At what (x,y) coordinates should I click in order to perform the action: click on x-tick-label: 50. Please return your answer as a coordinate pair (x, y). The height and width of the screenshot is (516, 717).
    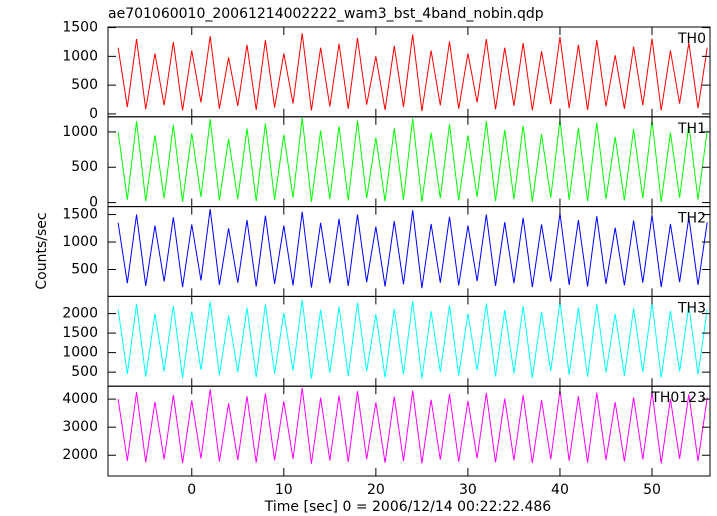
    Looking at the image, I should click on (652, 490).